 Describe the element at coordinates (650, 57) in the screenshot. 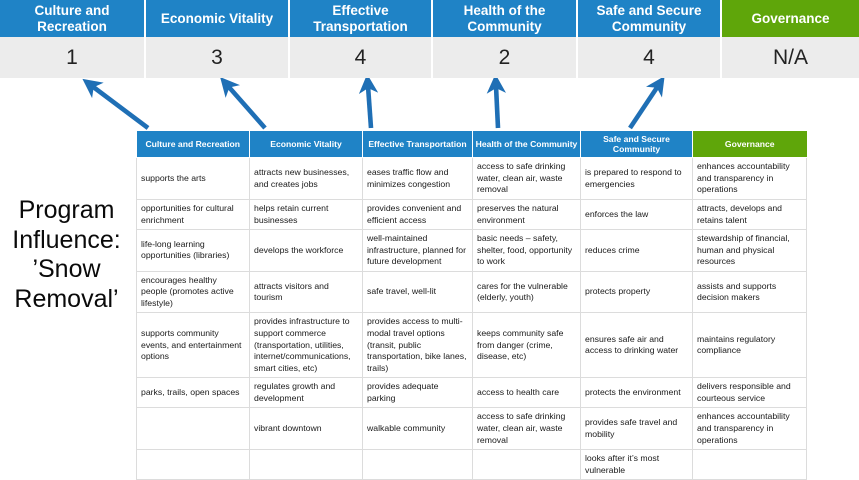

I see `summary-value-safe-and-secure-community: 4` at that location.